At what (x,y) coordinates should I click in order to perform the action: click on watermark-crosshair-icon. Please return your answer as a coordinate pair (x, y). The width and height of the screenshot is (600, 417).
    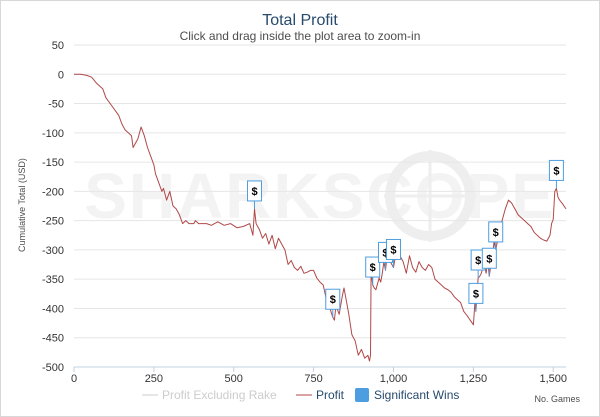
    Looking at the image, I should click on (430, 196).